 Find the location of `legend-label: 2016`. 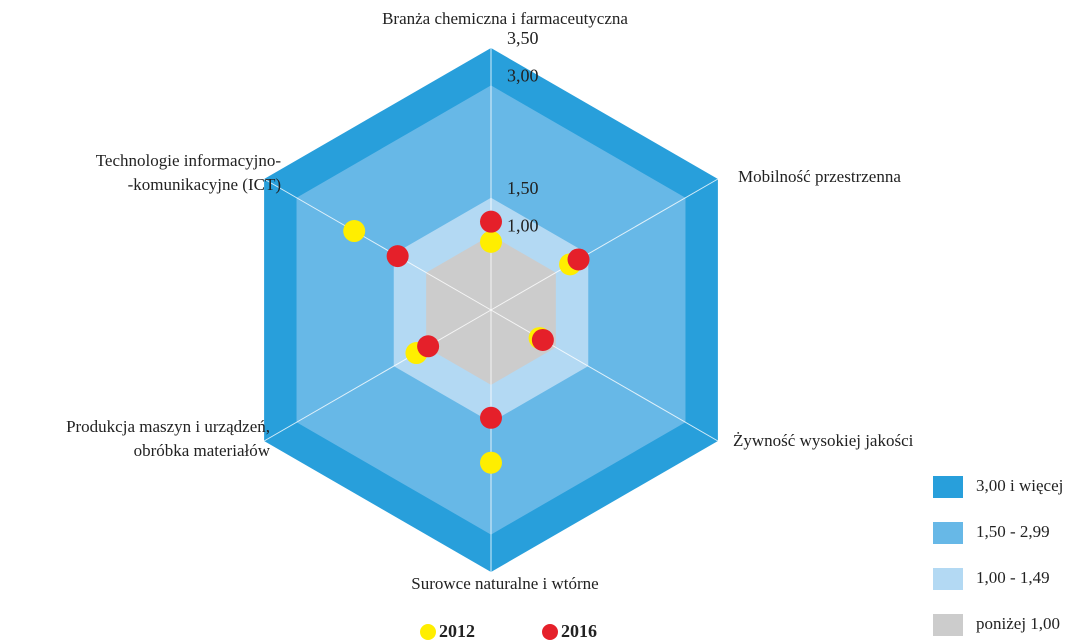

legend-label: 2016 is located at coordinates (579, 631).